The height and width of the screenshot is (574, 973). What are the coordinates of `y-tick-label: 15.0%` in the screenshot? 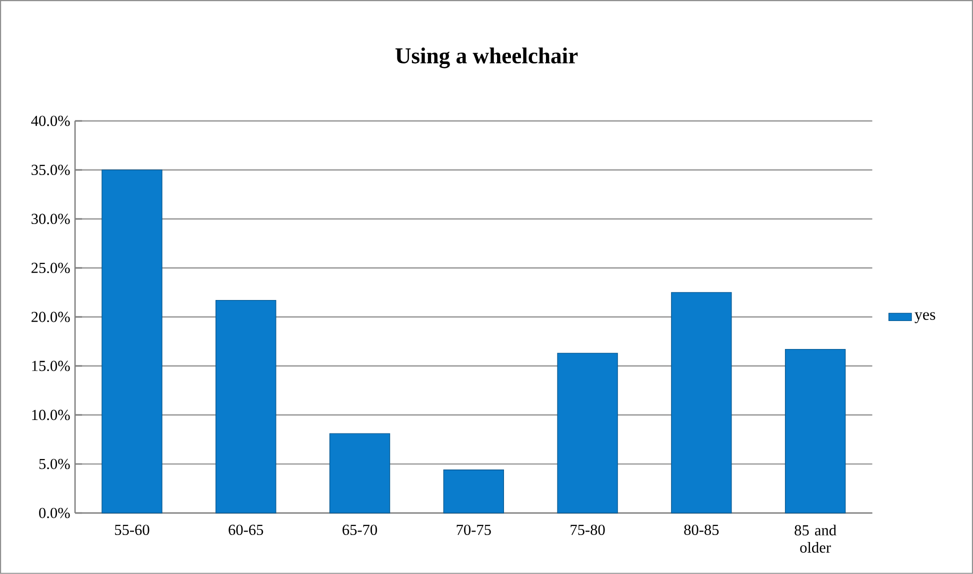 It's located at (51, 366).